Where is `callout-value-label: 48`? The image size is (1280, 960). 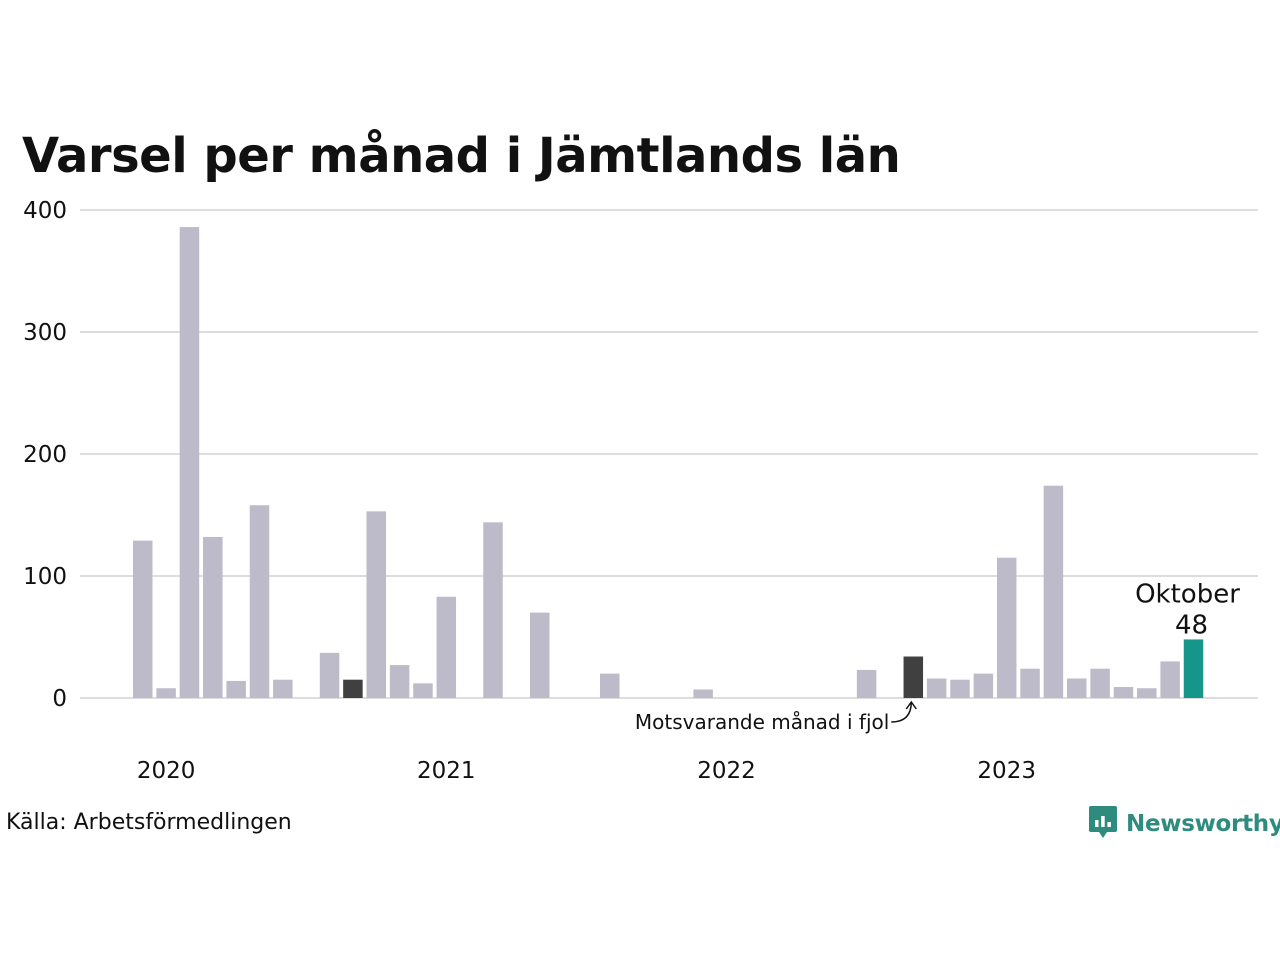 callout-value-label: 48 is located at coordinates (1191, 625).